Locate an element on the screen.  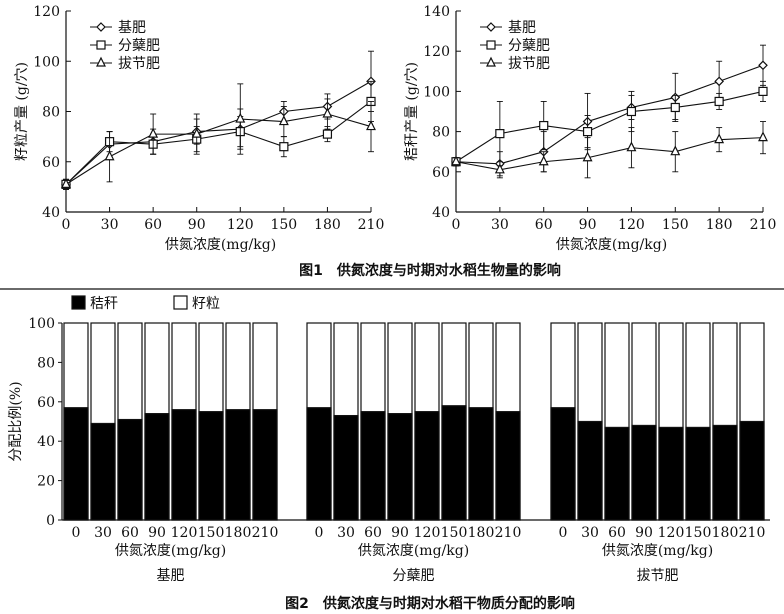
straw-y-axis-label: 秸秆产量 (g/穴) is located at coordinates (412, 111).